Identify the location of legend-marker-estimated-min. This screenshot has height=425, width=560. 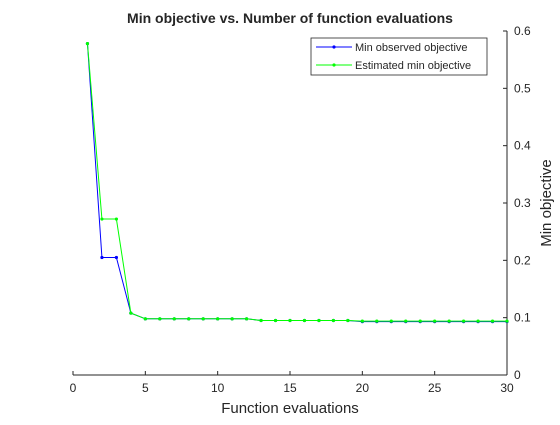
(334, 65).